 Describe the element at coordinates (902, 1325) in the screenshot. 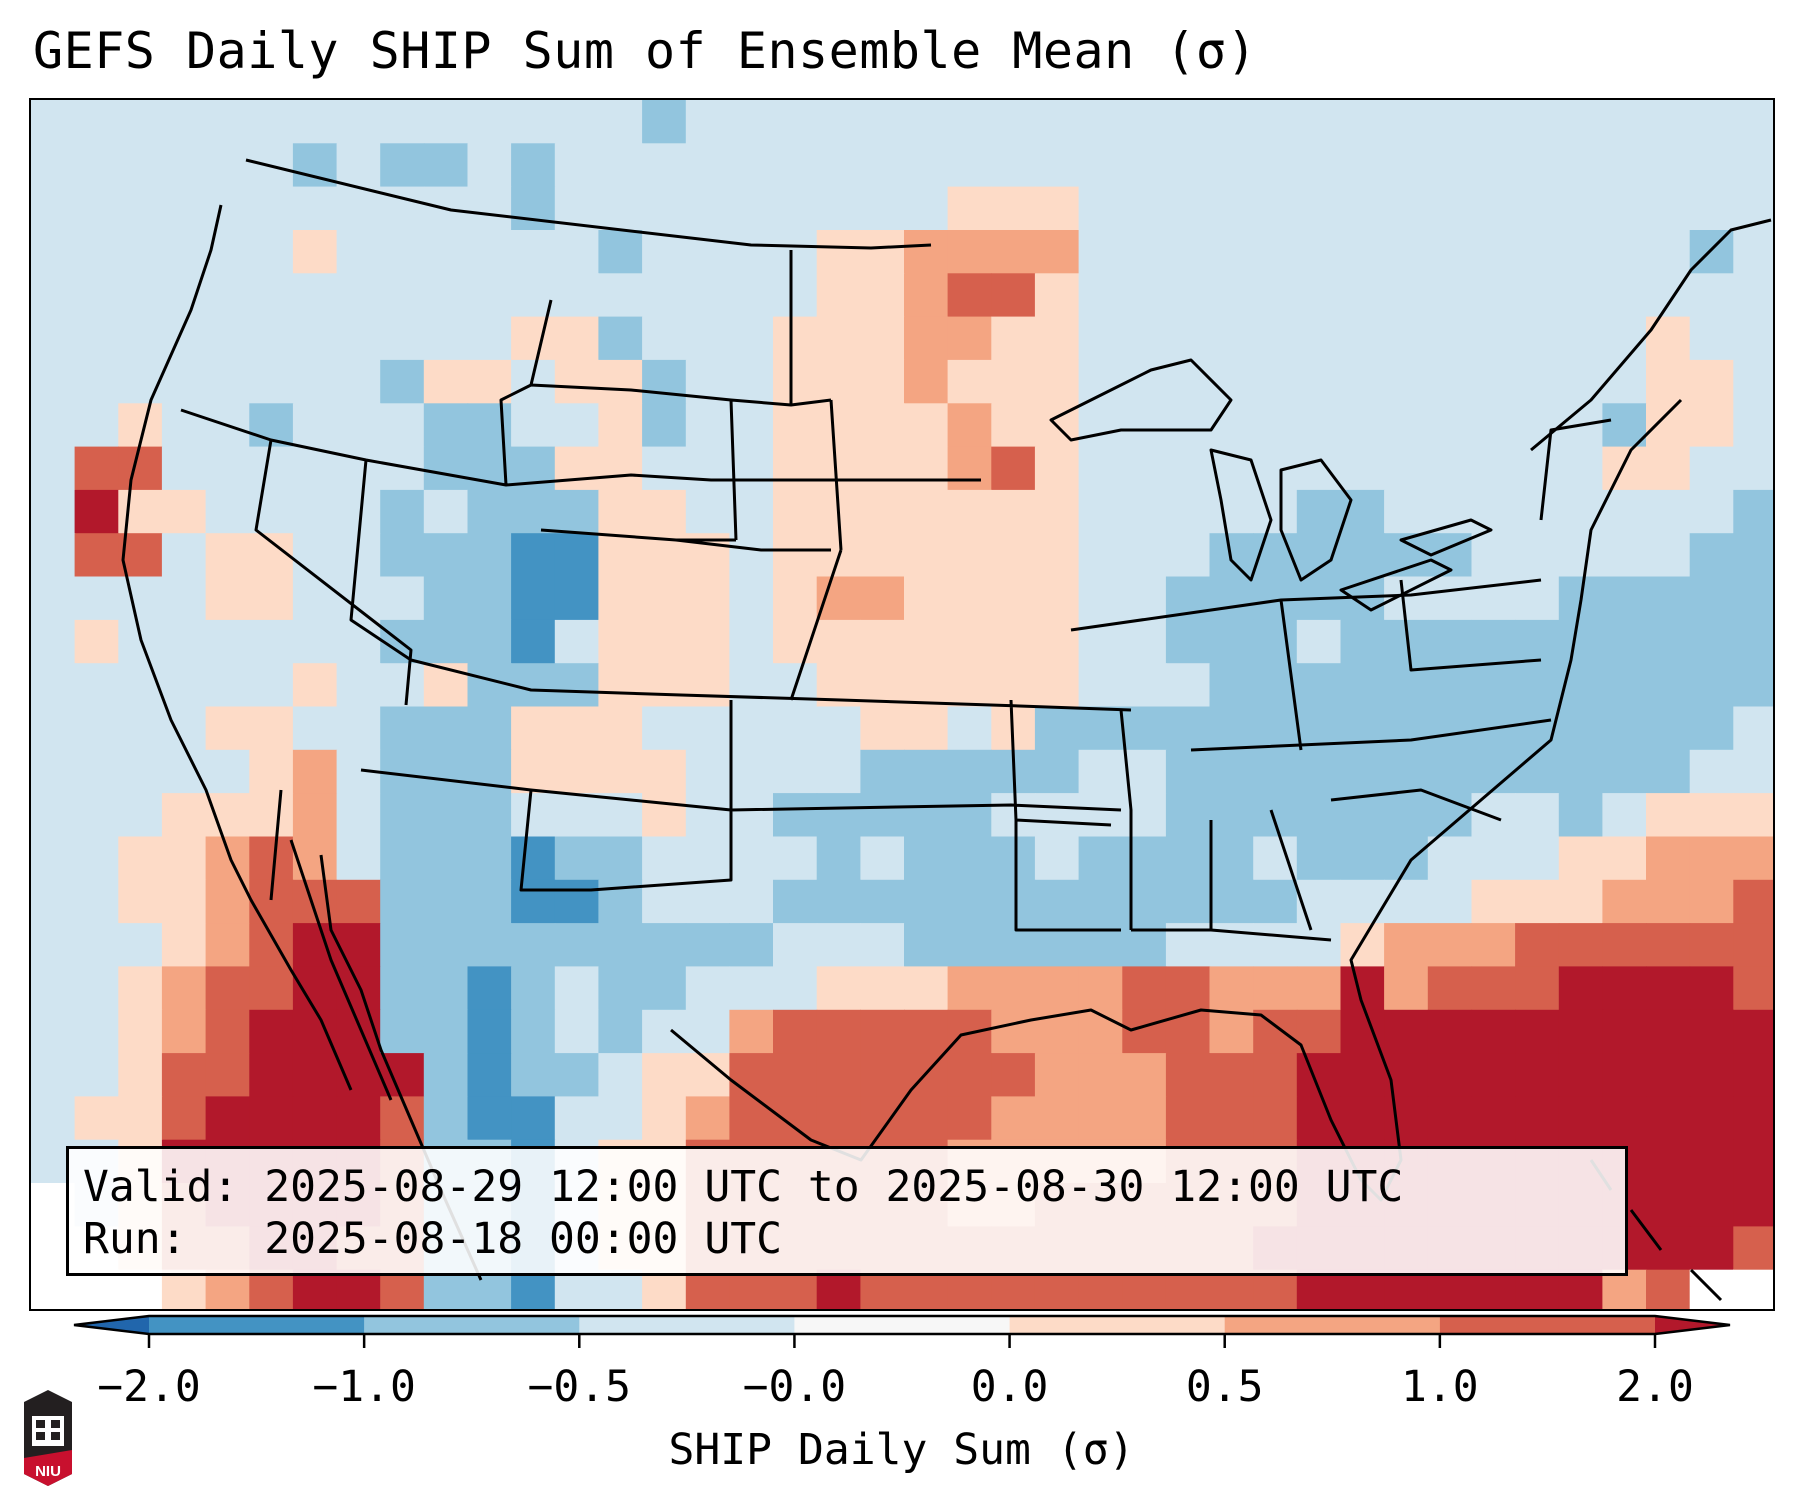

I see `colorbar-segment` at that location.